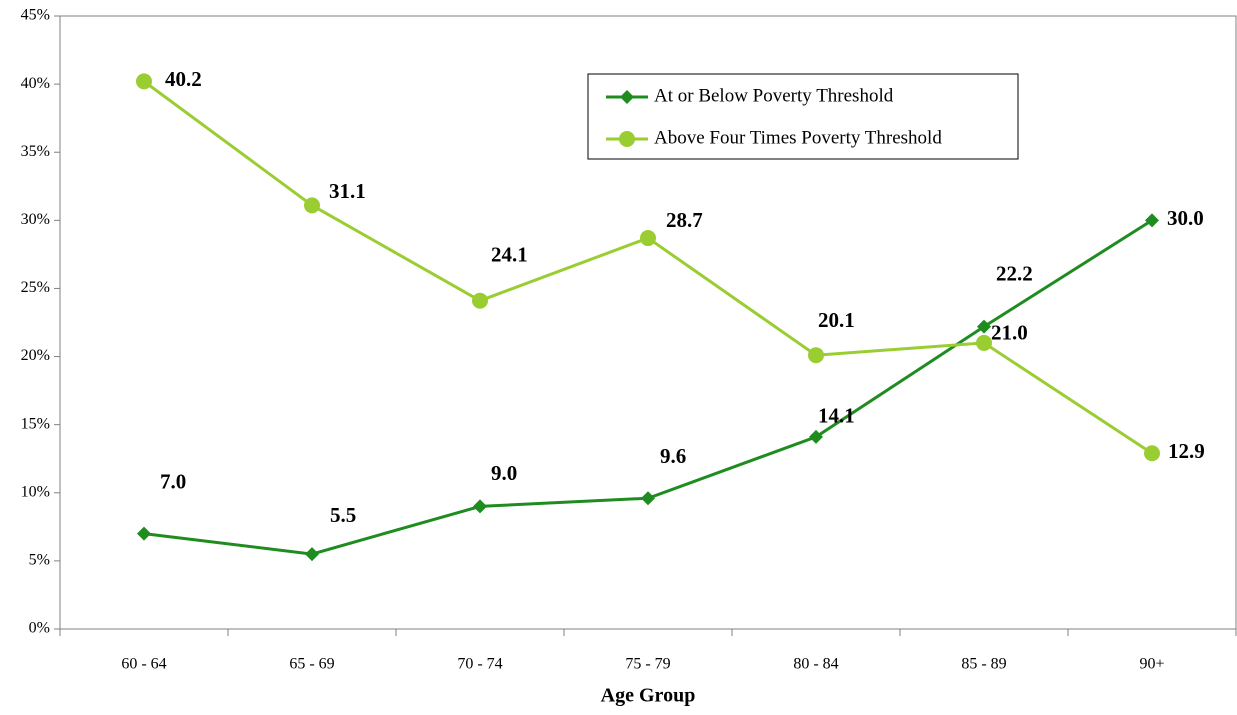 The height and width of the screenshot is (715, 1237). What do you see at coordinates (311, 664) in the screenshot?
I see `x-tick-label: 65 - 69` at bounding box center [311, 664].